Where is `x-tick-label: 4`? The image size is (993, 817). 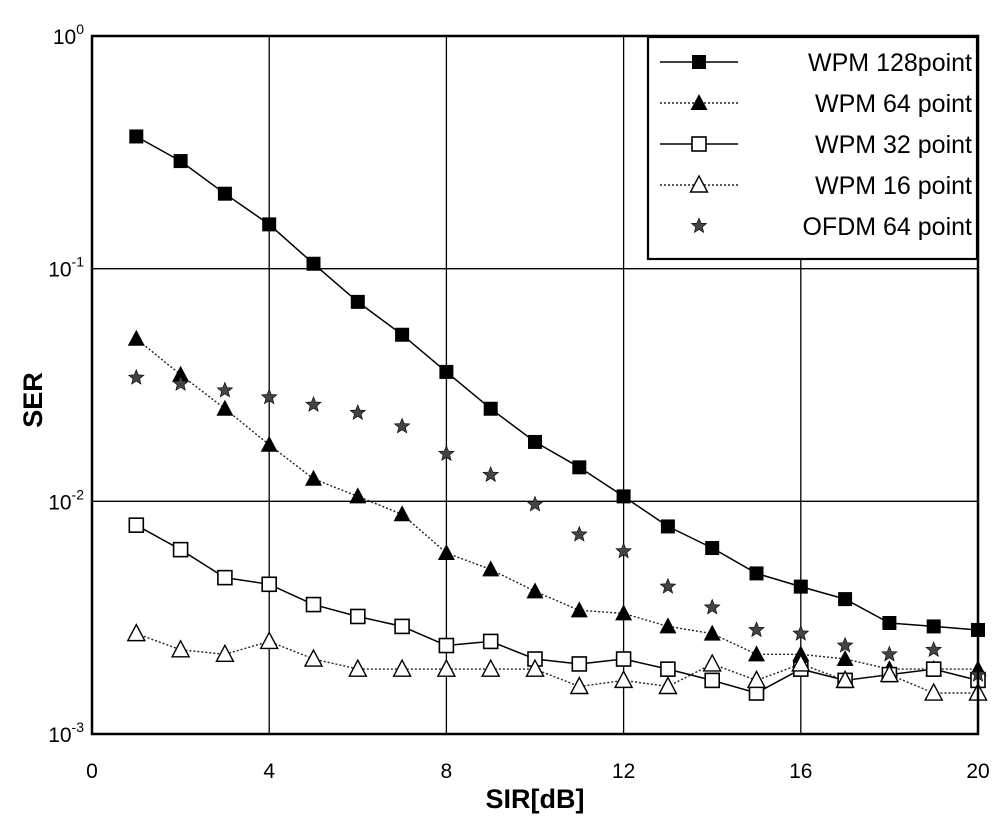
x-tick-label: 4 is located at coordinates (269, 771).